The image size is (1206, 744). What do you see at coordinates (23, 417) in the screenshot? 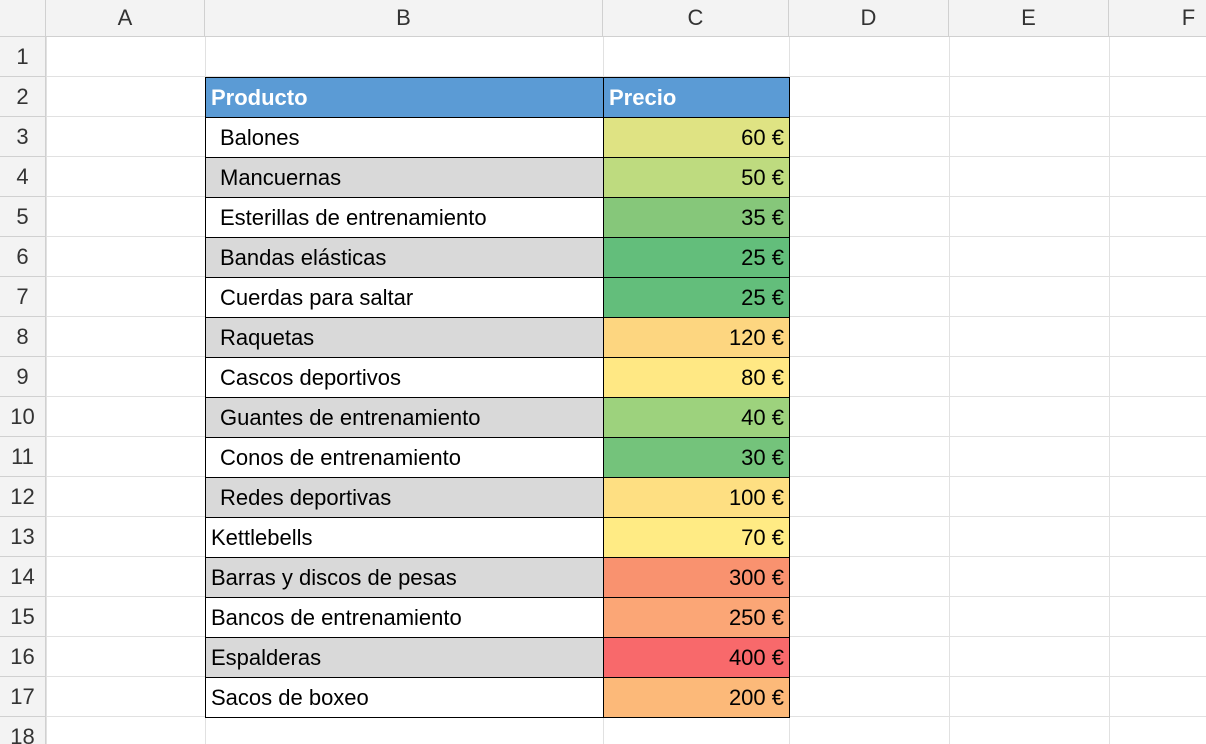
I see `row-header: 10` at bounding box center [23, 417].